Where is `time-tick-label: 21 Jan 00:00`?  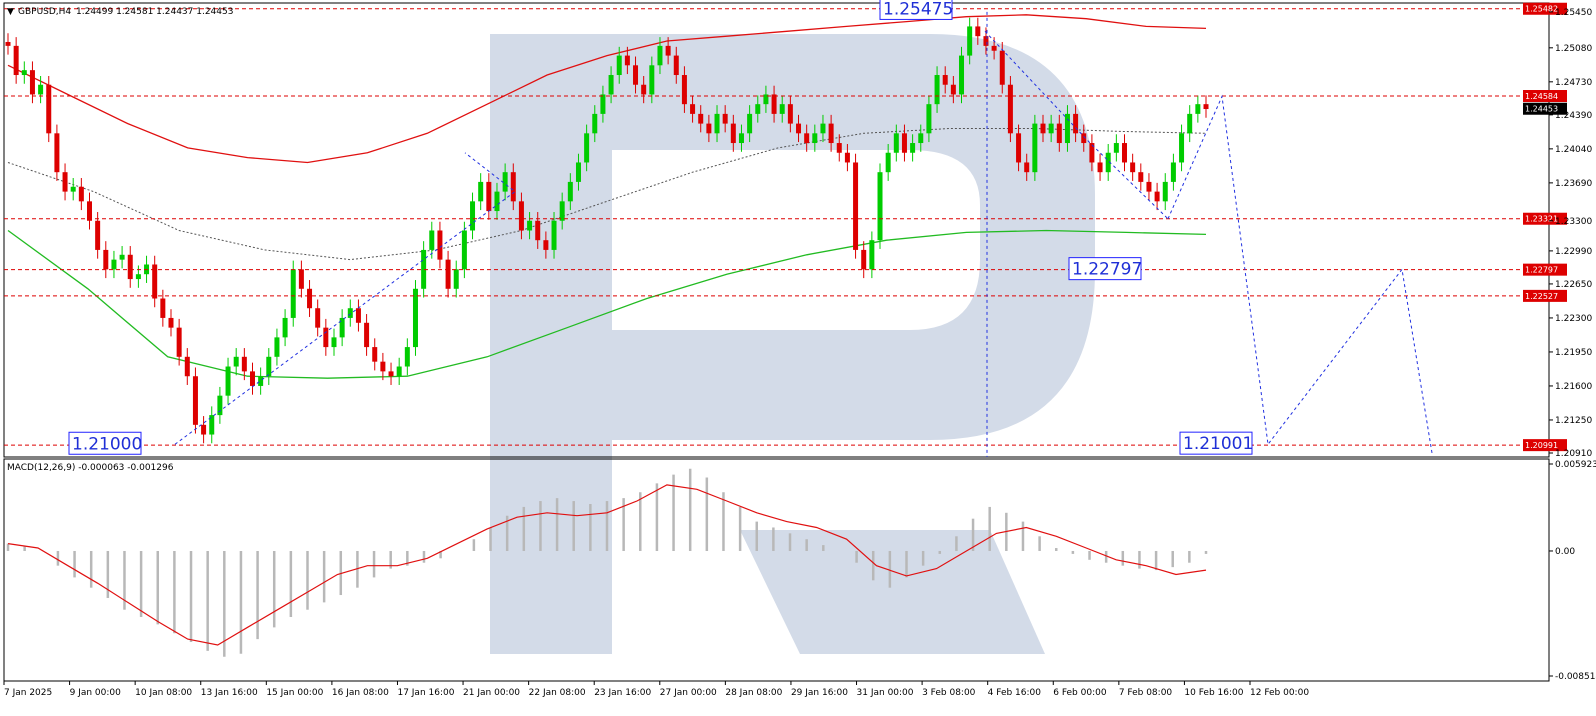
time-tick-label: 21 Jan 00:00 is located at coordinates (491, 693).